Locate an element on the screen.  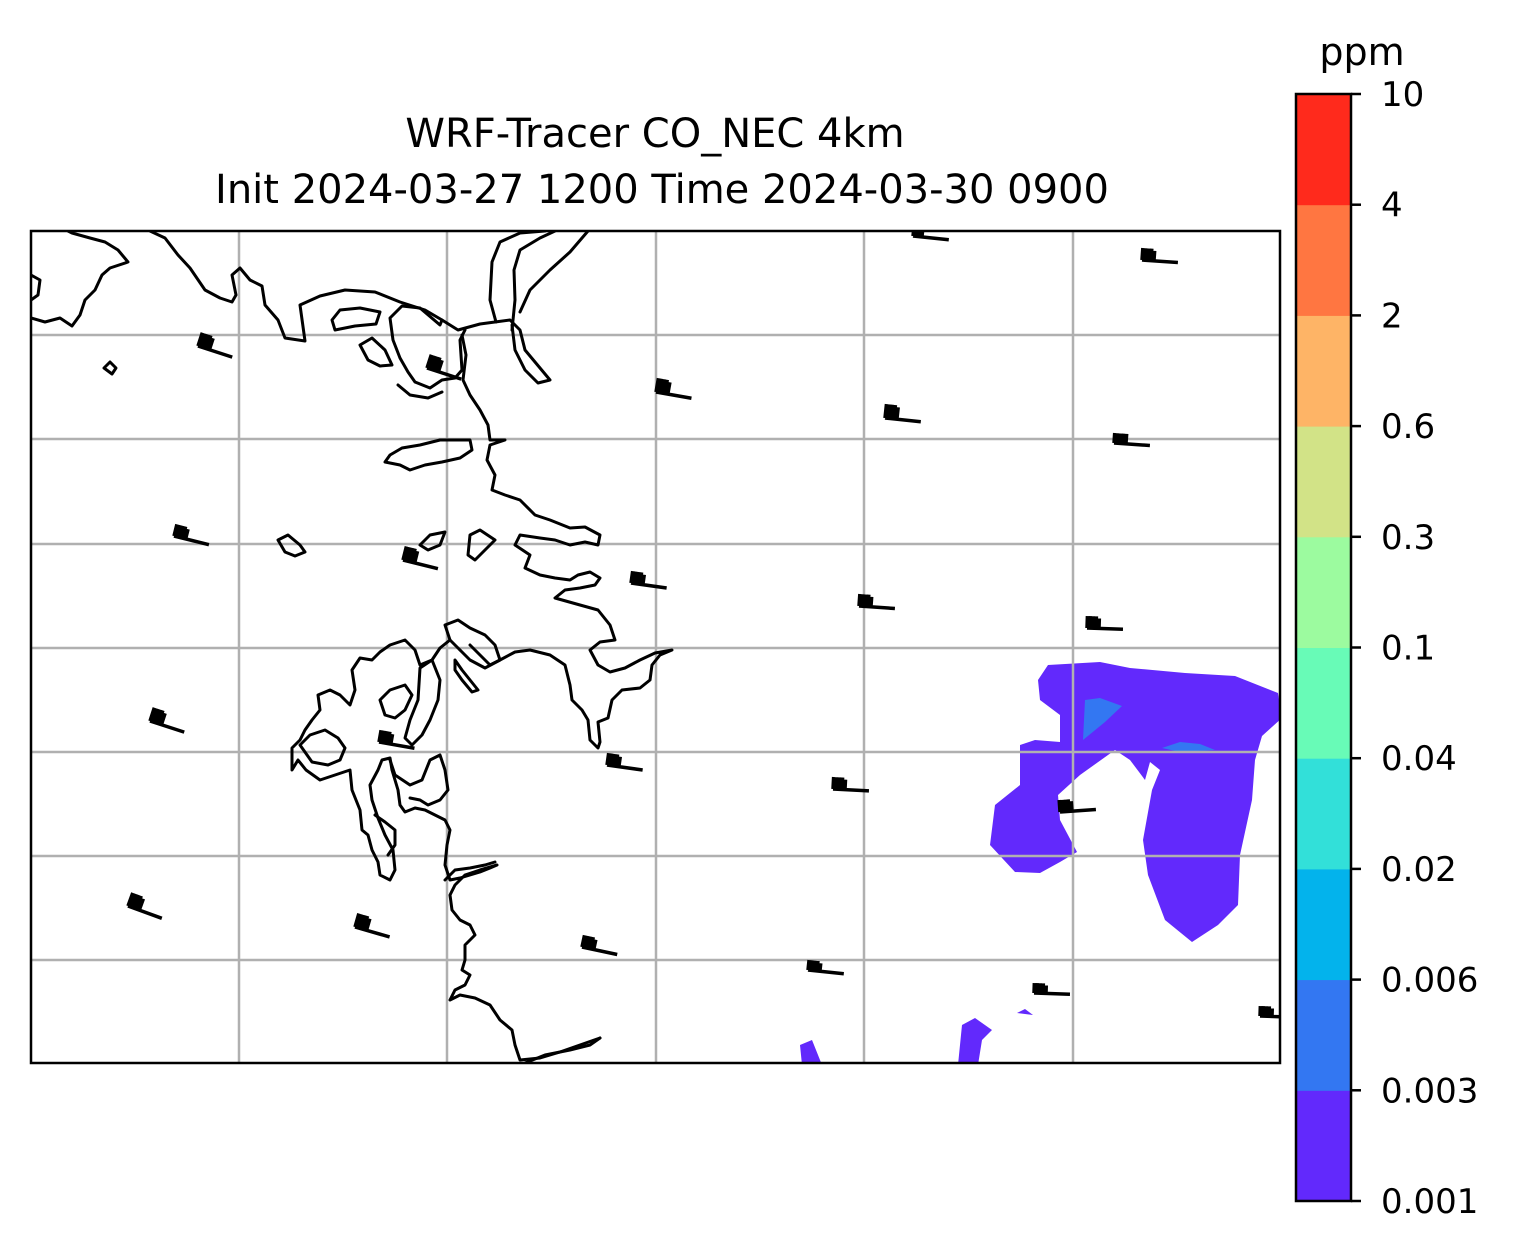
colorbar-tick-label: 4 is located at coordinates (1392, 206).